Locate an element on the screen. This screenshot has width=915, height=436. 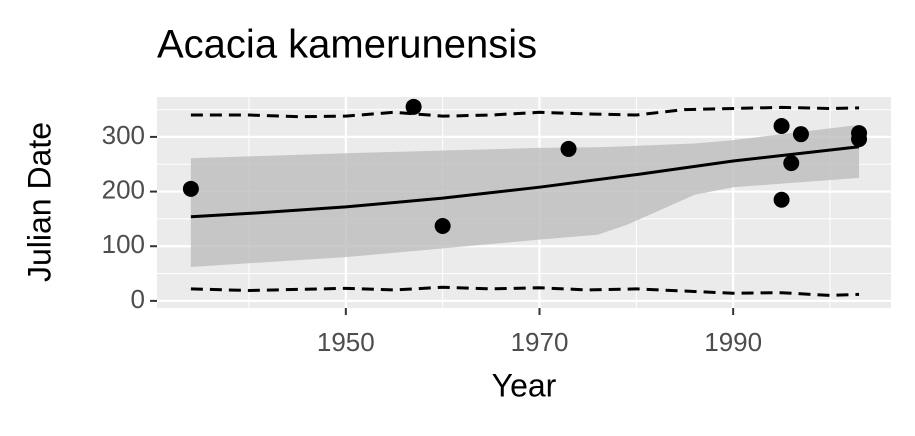
y-axis-title: Julian Date is located at coordinates (39, 202).